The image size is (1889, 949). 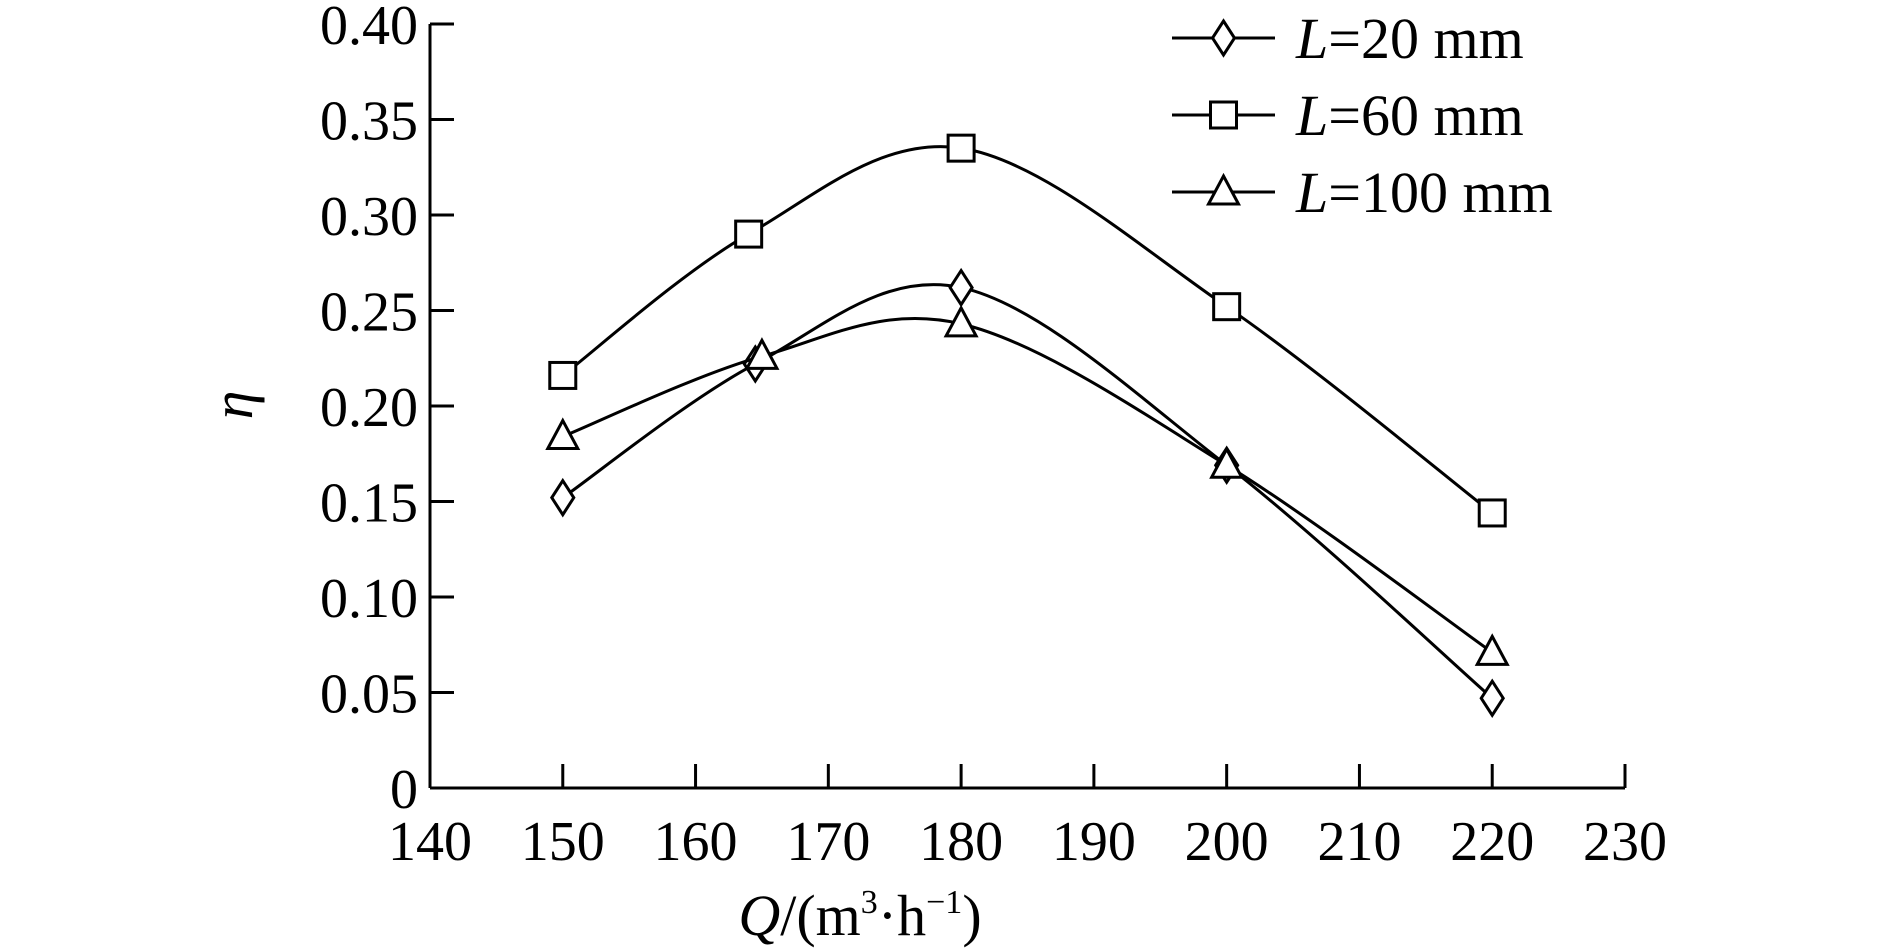 What do you see at coordinates (369, 313) in the screenshot?
I see `y-tick-label: 0.25` at bounding box center [369, 313].